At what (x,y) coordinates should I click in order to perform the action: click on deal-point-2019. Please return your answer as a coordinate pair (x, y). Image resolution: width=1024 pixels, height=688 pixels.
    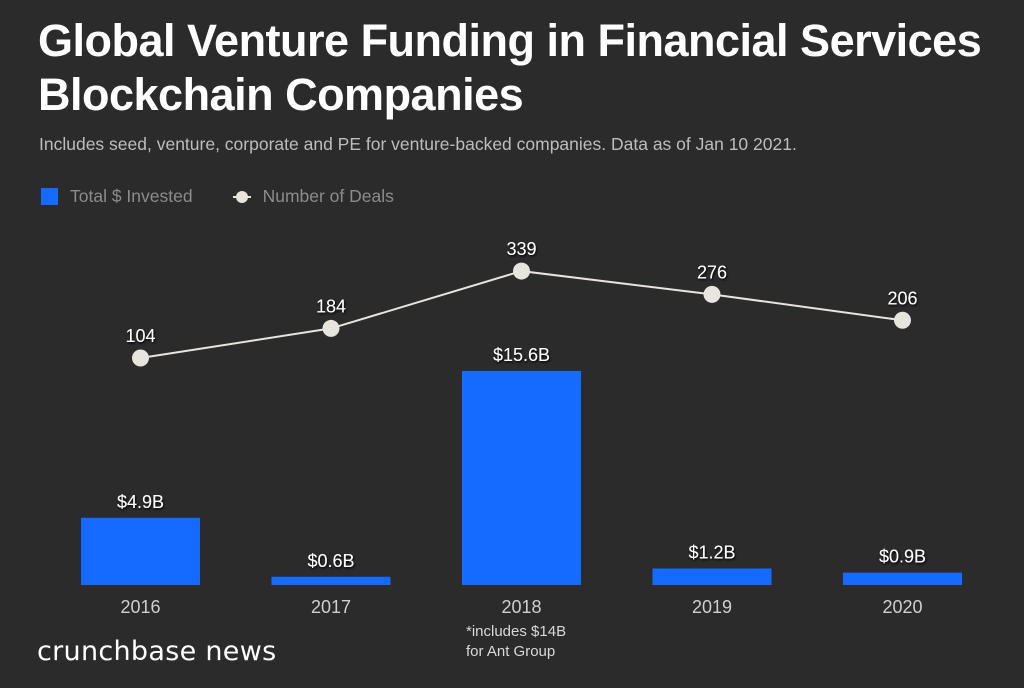
    Looking at the image, I should click on (712, 294).